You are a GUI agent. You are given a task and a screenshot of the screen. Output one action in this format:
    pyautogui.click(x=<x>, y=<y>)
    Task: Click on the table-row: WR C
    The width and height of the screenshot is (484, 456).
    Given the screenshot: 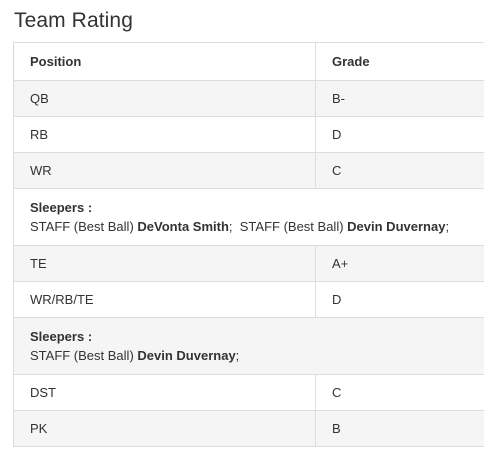 What is the action you would take?
    pyautogui.click(x=249, y=171)
    